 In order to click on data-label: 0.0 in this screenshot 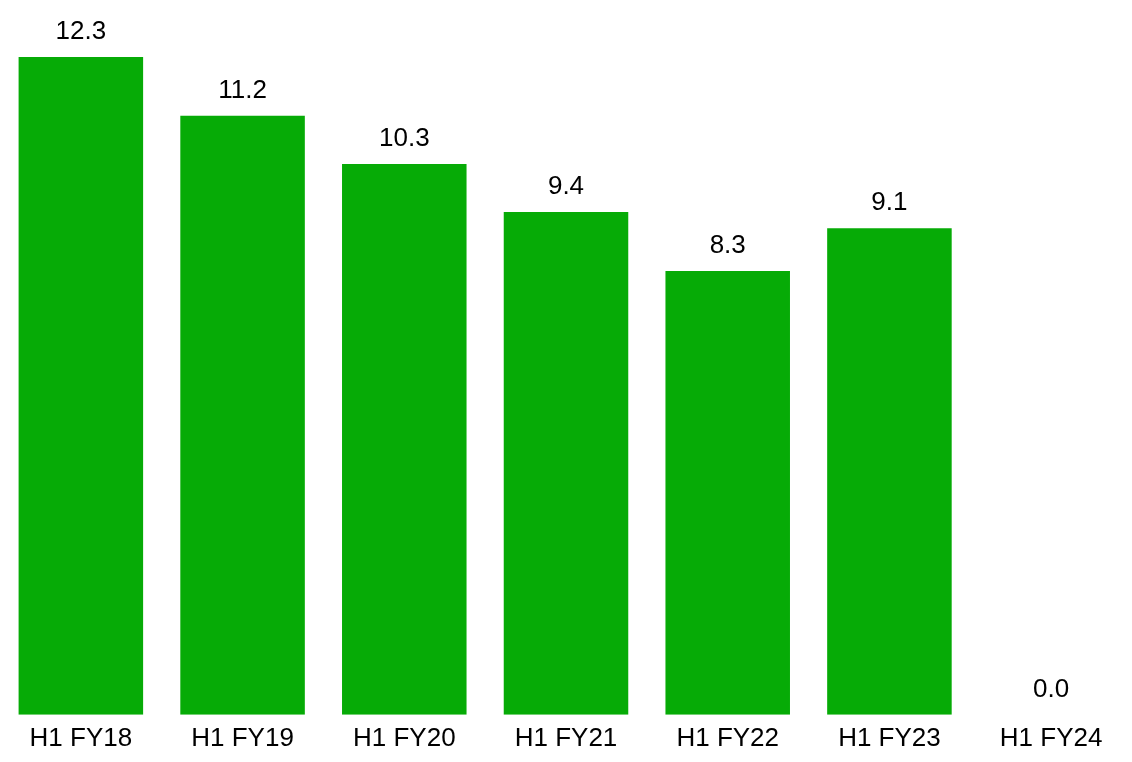, I will do `click(1051, 687)`.